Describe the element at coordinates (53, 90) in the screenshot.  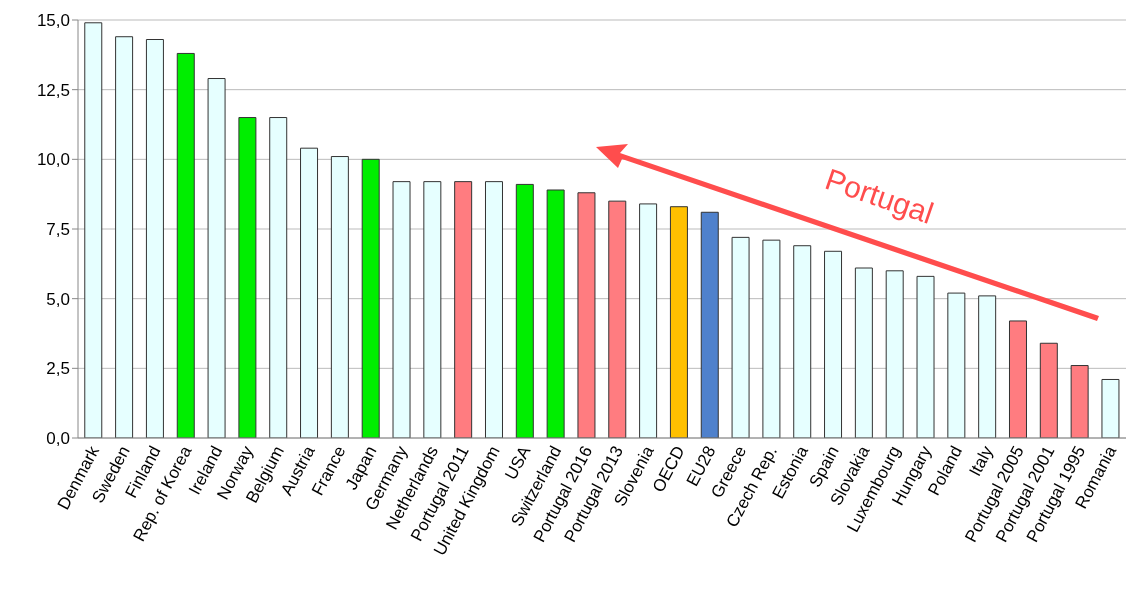
I see `y-tick-label: 12,5` at that location.